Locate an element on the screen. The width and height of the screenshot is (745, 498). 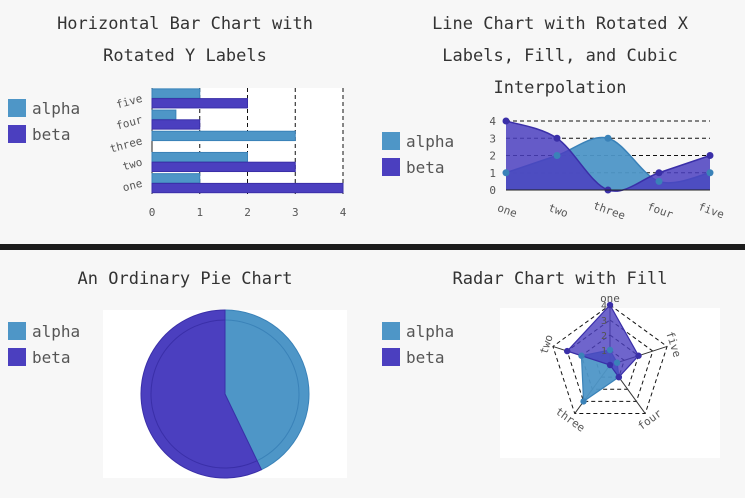
bar-y-tick-label: three is located at coordinates (125, 144).